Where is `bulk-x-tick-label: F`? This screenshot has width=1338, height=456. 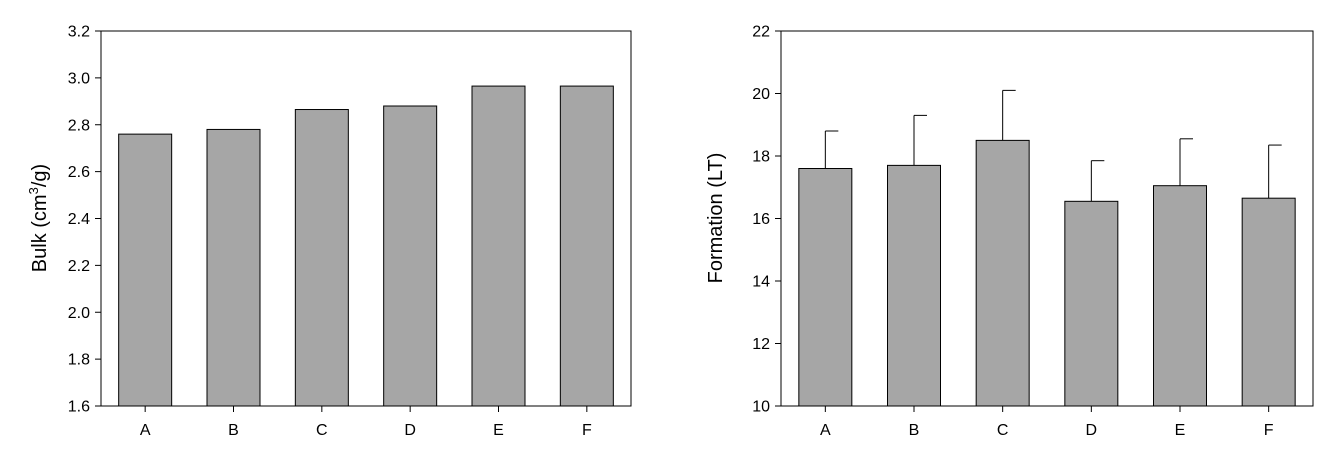
bulk-x-tick-label: F is located at coordinates (587, 430).